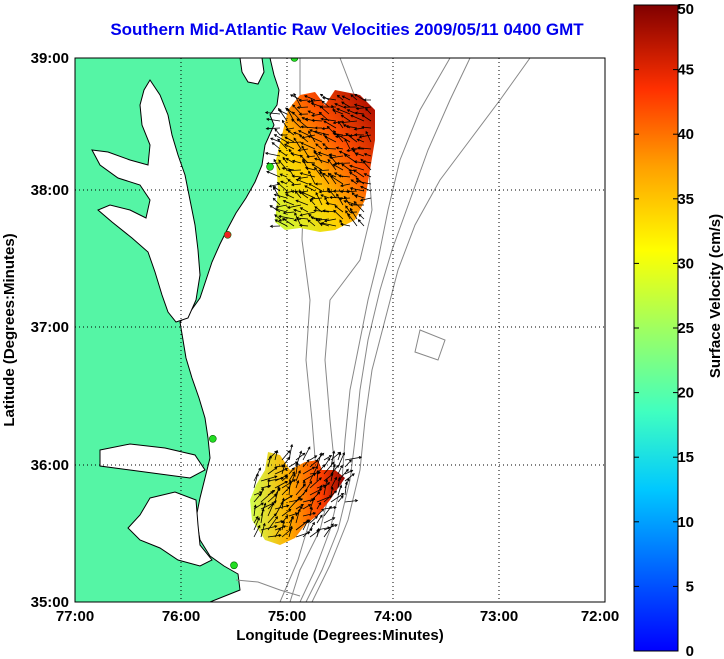  Describe the element at coordinates (685, 70) in the screenshot. I see `colorbar-tick-label: 45` at that location.